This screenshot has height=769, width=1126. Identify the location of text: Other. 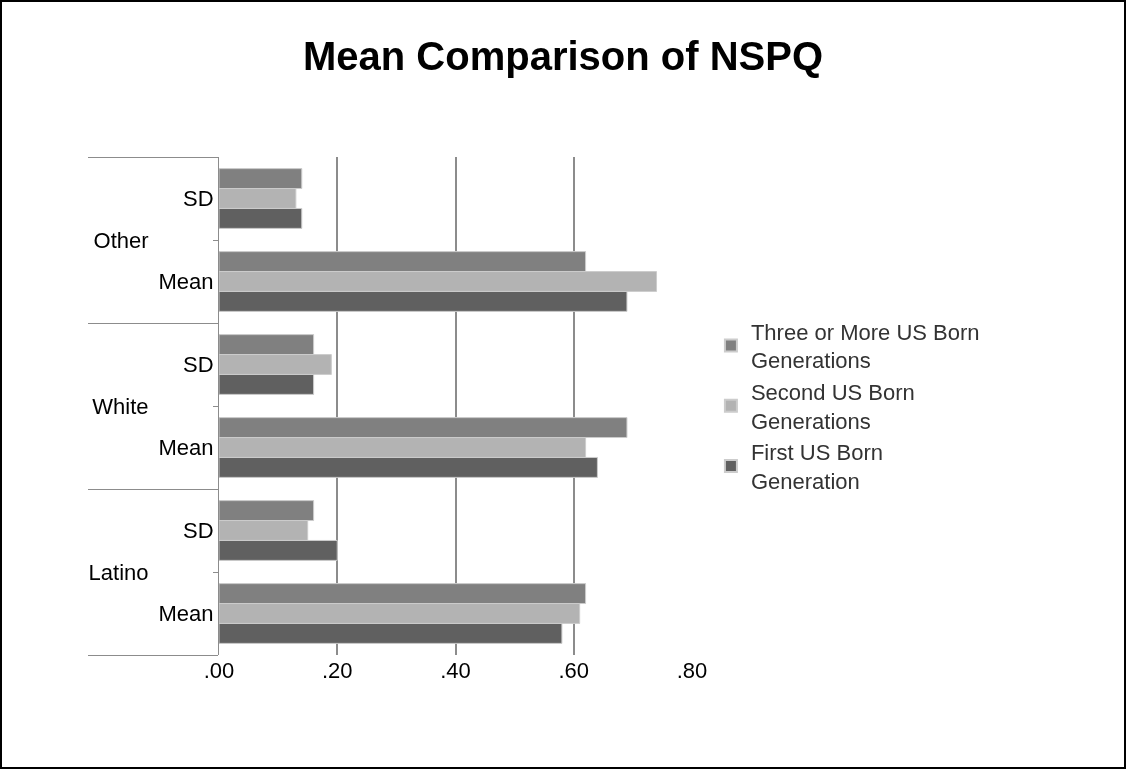
(121, 240).